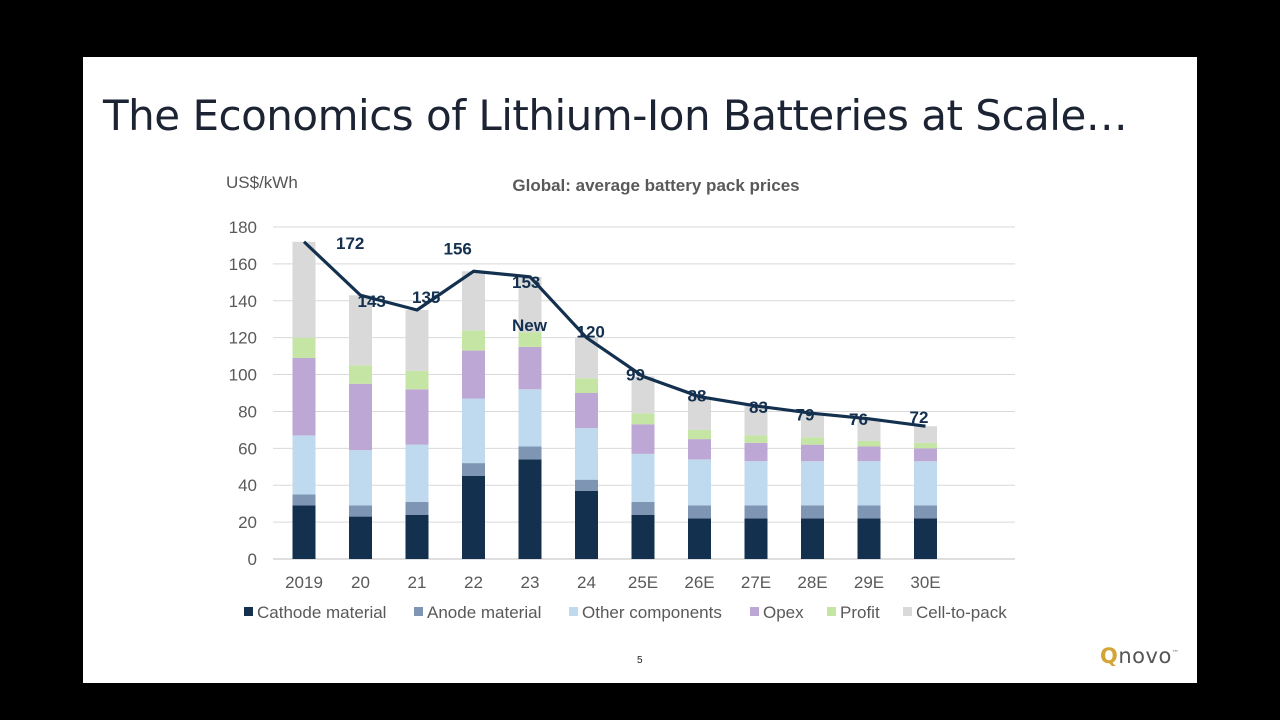 The height and width of the screenshot is (720, 1280). Describe the element at coordinates (925, 582) in the screenshot. I see `x-tick-label: 30E` at that location.